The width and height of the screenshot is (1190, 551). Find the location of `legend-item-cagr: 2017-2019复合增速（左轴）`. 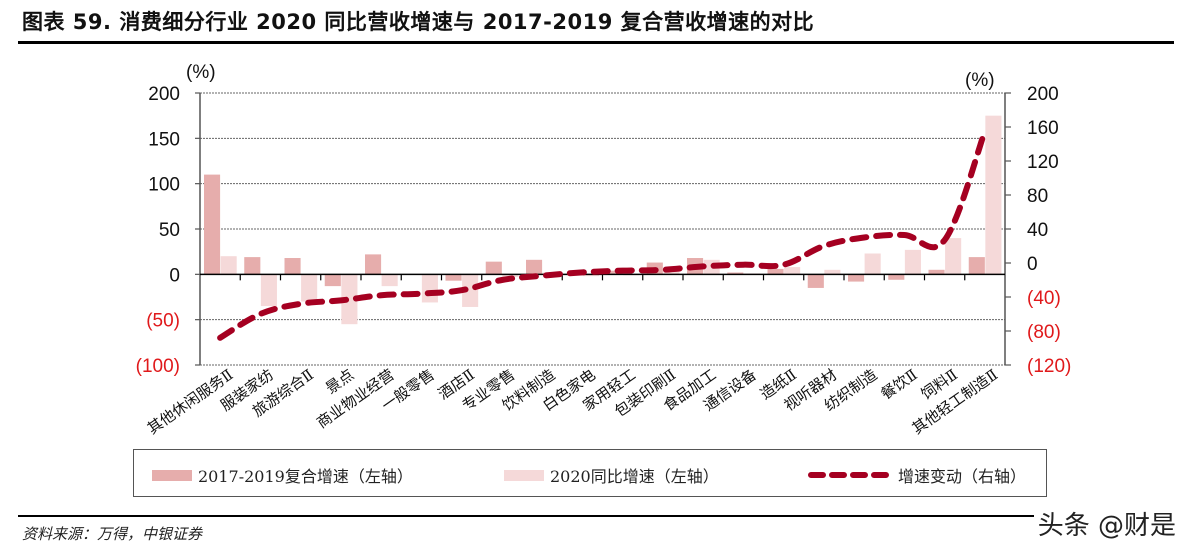

legend-item-cagr: 2017-2019复合增速（左轴） is located at coordinates (282, 475).